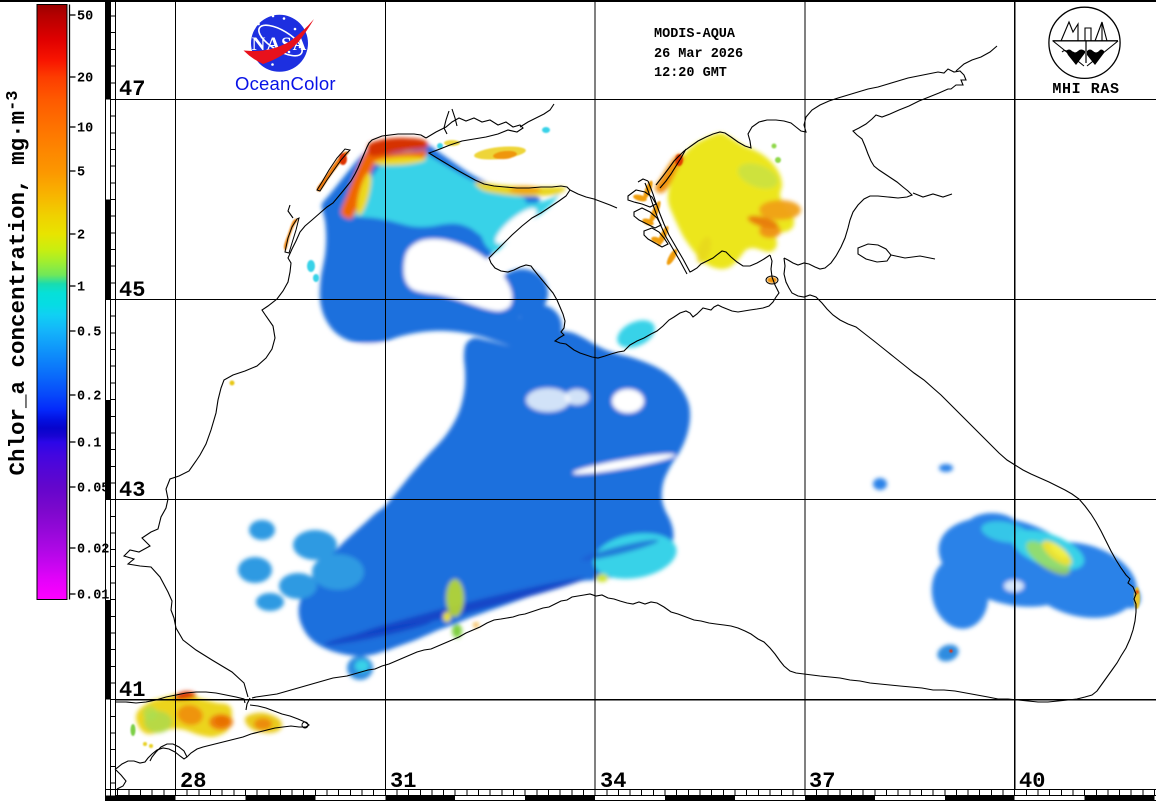 The height and width of the screenshot is (801, 1156). What do you see at coordinates (93, 550) in the screenshot?
I see `svg-text: 0.02` at bounding box center [93, 550].